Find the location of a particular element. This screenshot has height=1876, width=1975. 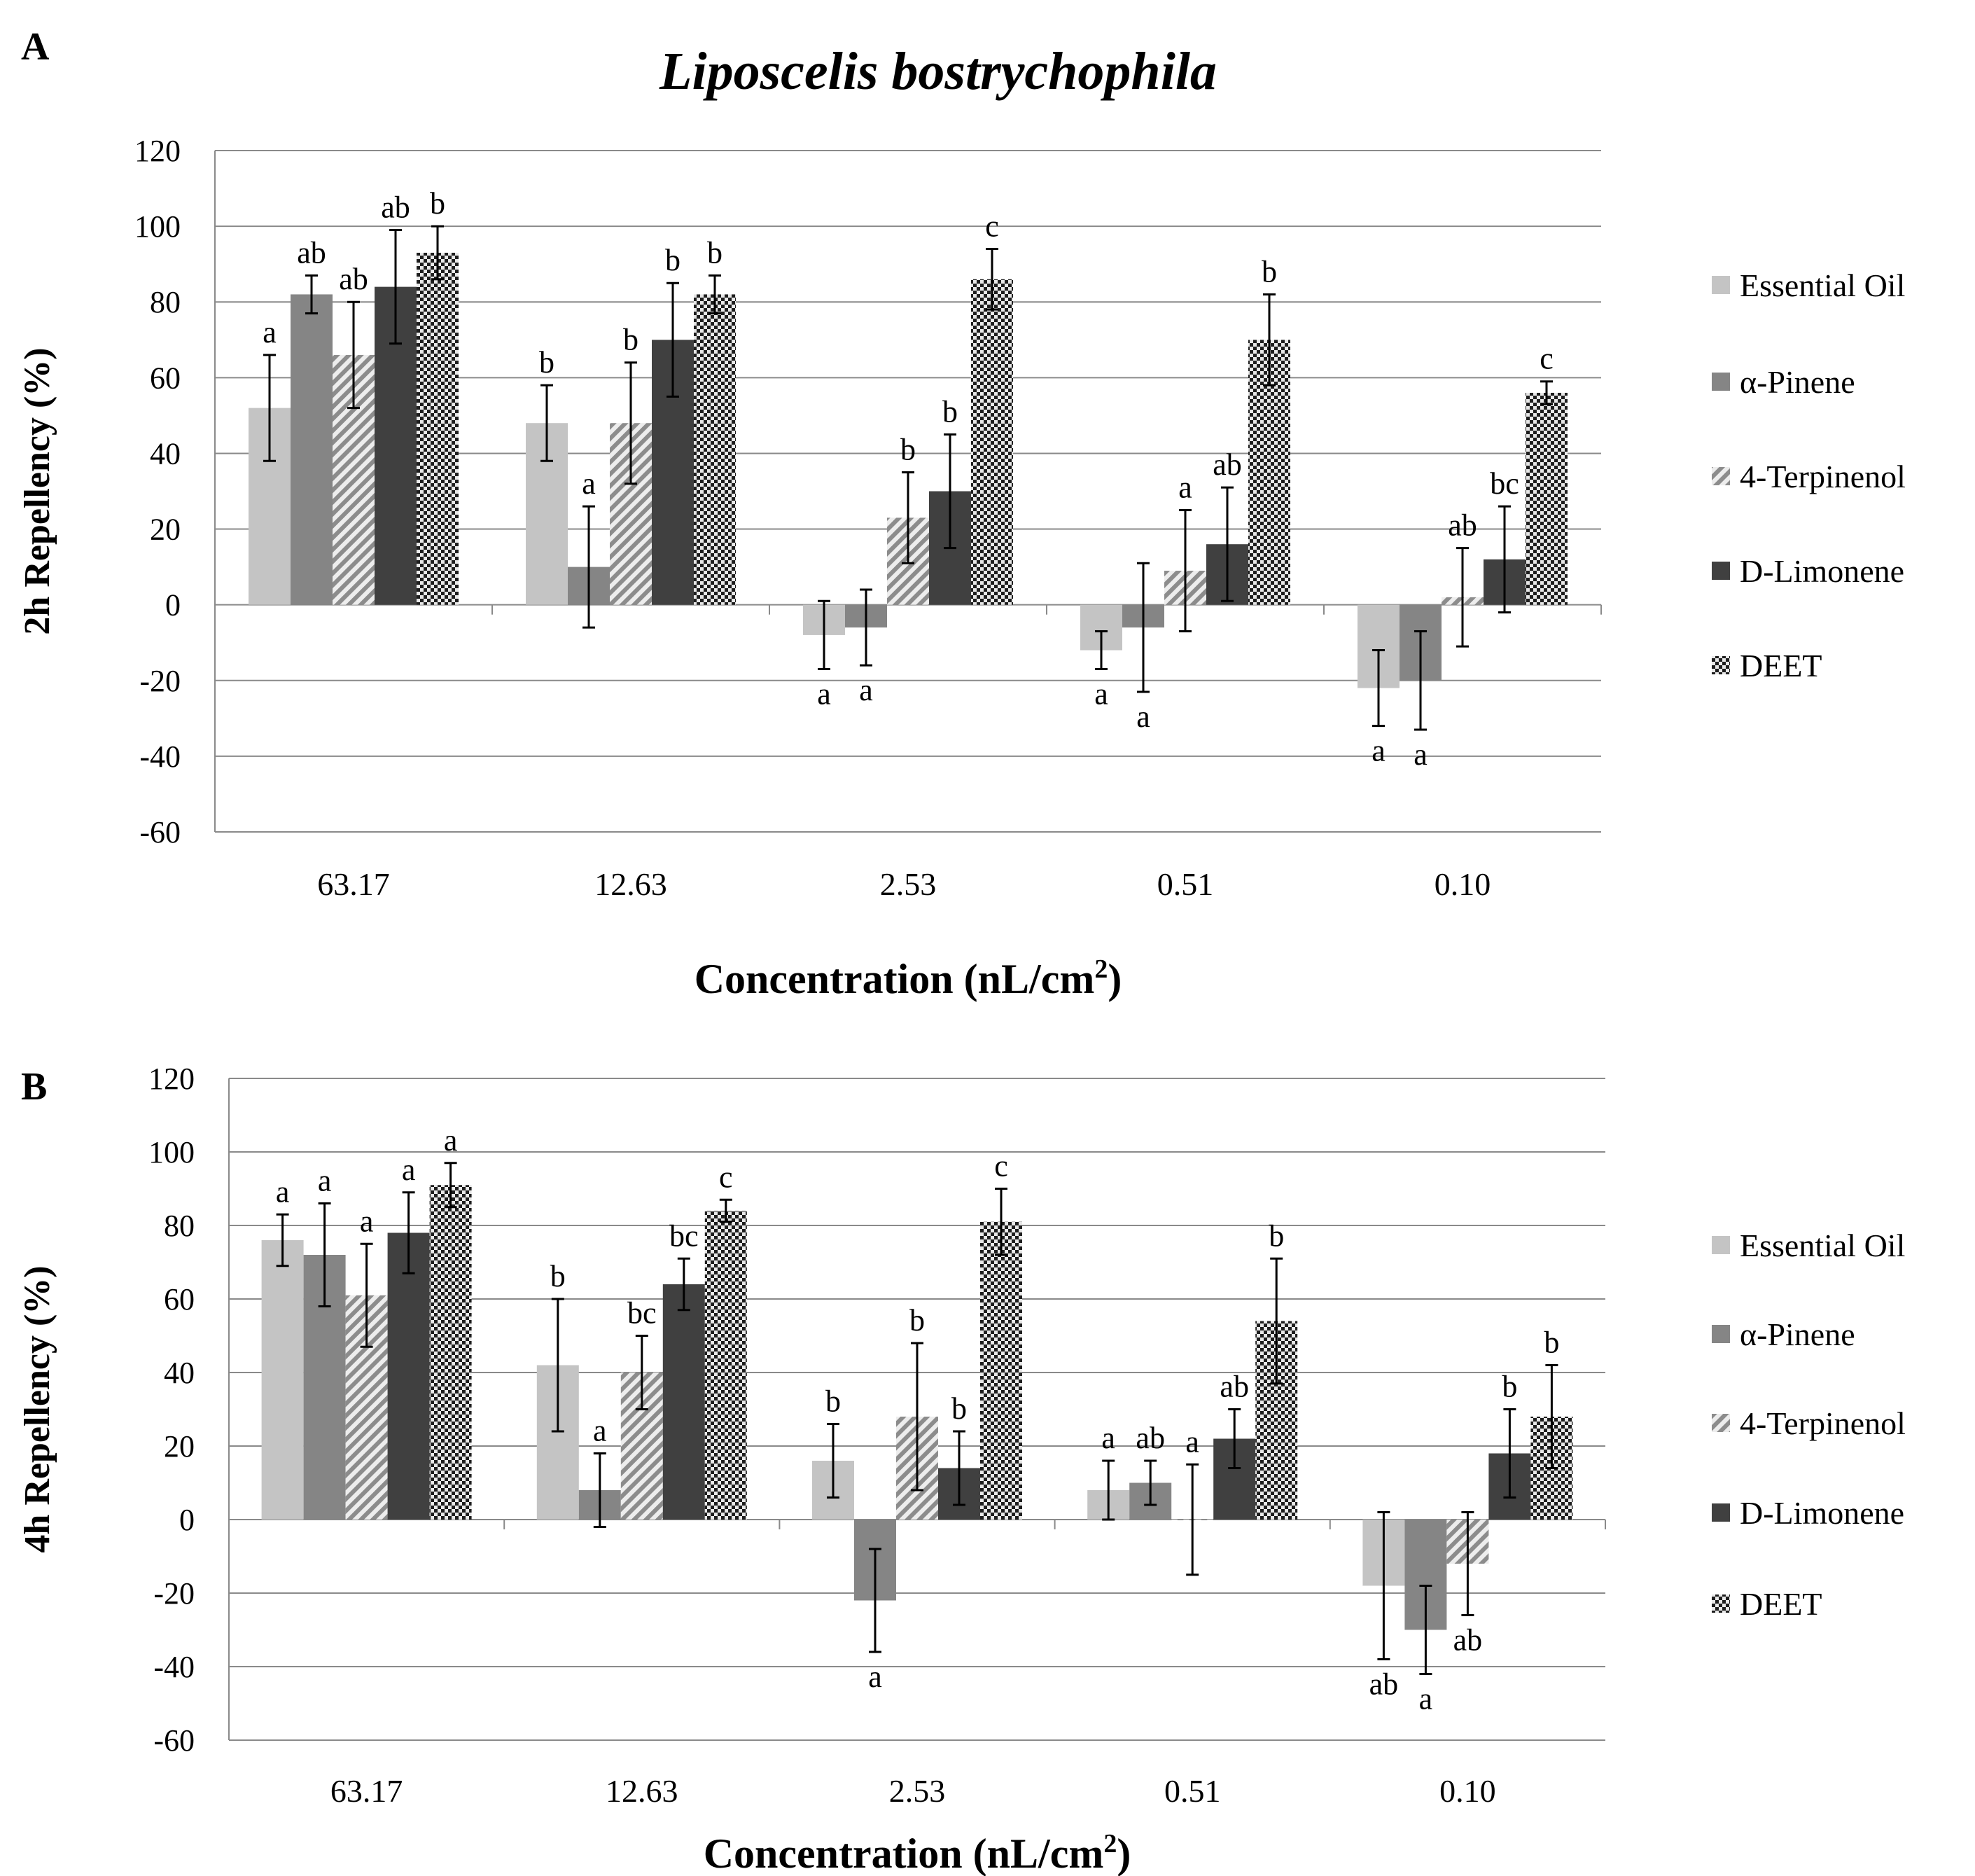

y-tick-label: 80 is located at coordinates (179, 1226).